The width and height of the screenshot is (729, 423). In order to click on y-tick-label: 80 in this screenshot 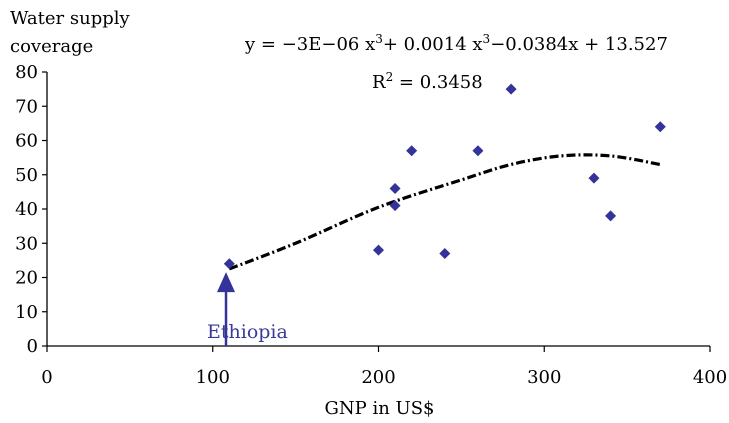, I will do `click(26, 72)`.